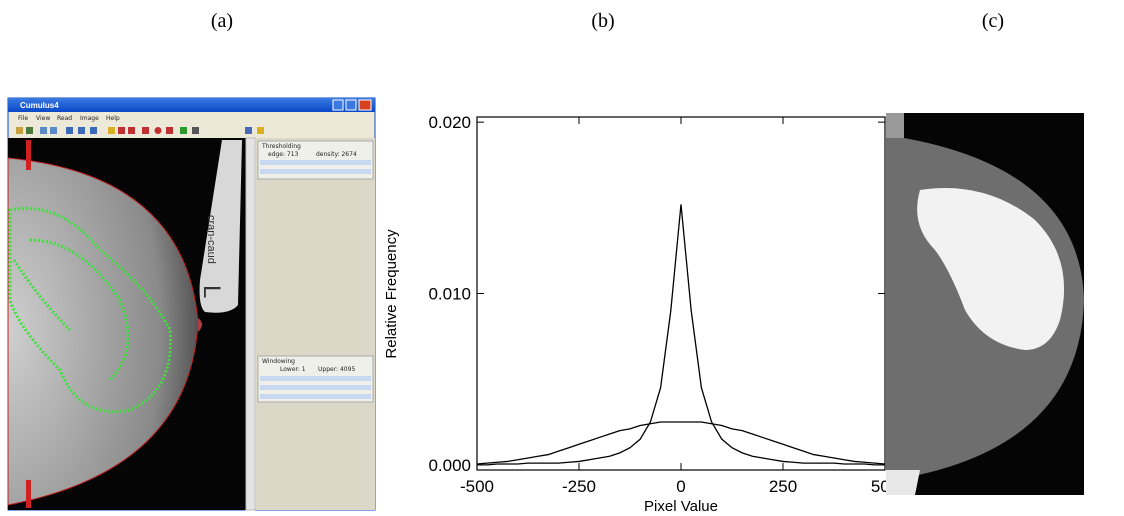 The width and height of the screenshot is (1124, 516). Describe the element at coordinates (681, 443) in the screenshot. I see `line-series` at that location.